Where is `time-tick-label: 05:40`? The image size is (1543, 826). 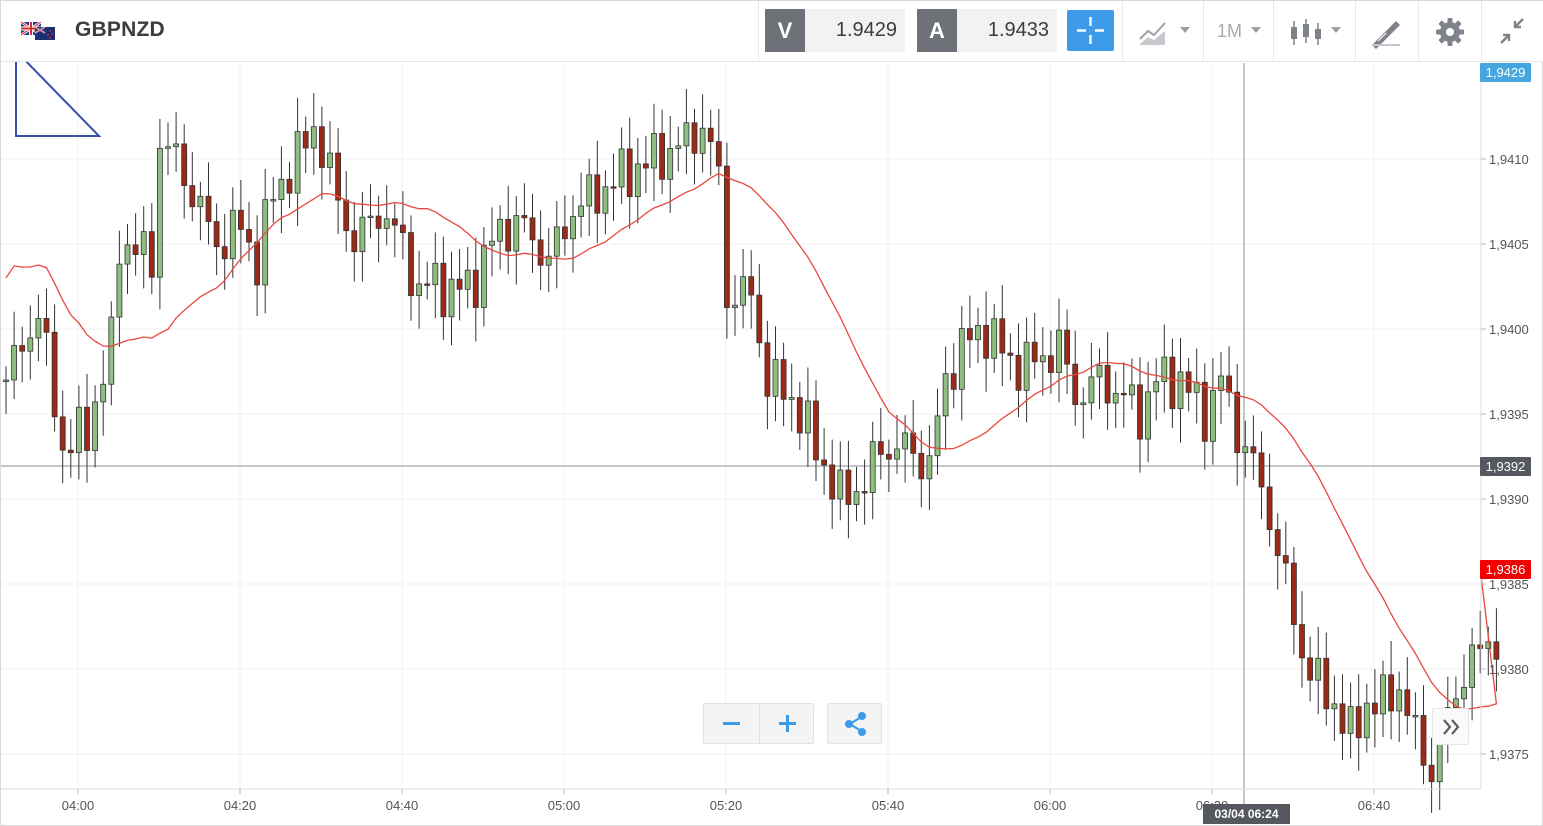
time-tick-label: 05:40 is located at coordinates (888, 805).